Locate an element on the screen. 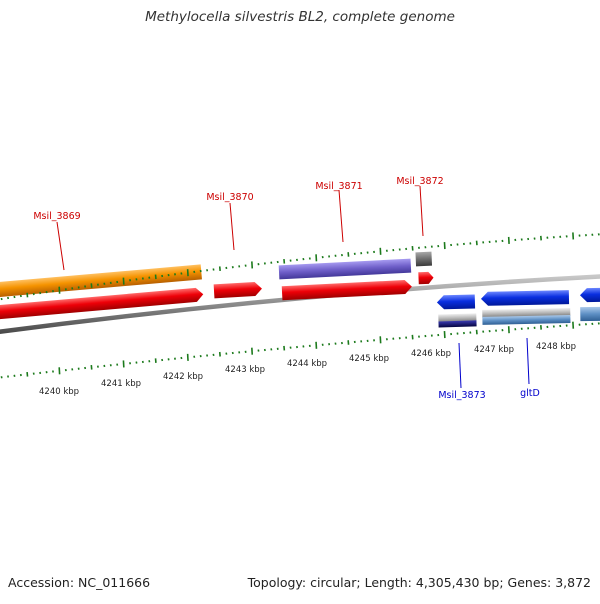 This screenshot has height=604, width=600. accession-label: Accession: NC_011666 is located at coordinates (79, 582).